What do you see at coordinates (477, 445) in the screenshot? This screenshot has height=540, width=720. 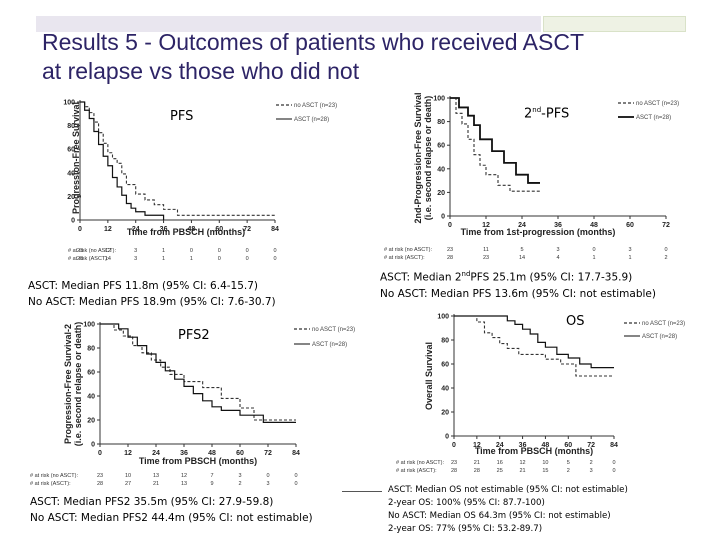 I see `os-x-tick-label: 12` at bounding box center [477, 445].